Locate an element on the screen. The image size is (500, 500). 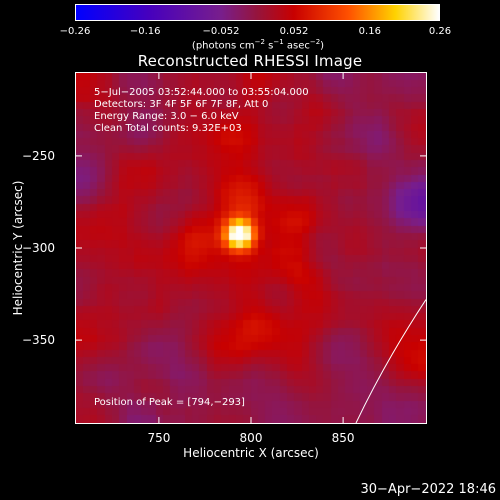
solar-limb-arc is located at coordinates (390, 361).